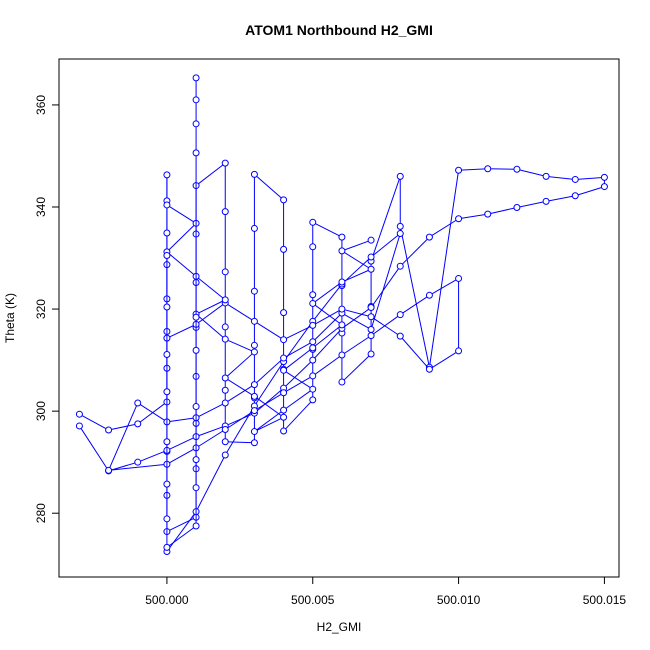  Describe the element at coordinates (41, 309) in the screenshot. I see `y-tick-label: 320` at that location.